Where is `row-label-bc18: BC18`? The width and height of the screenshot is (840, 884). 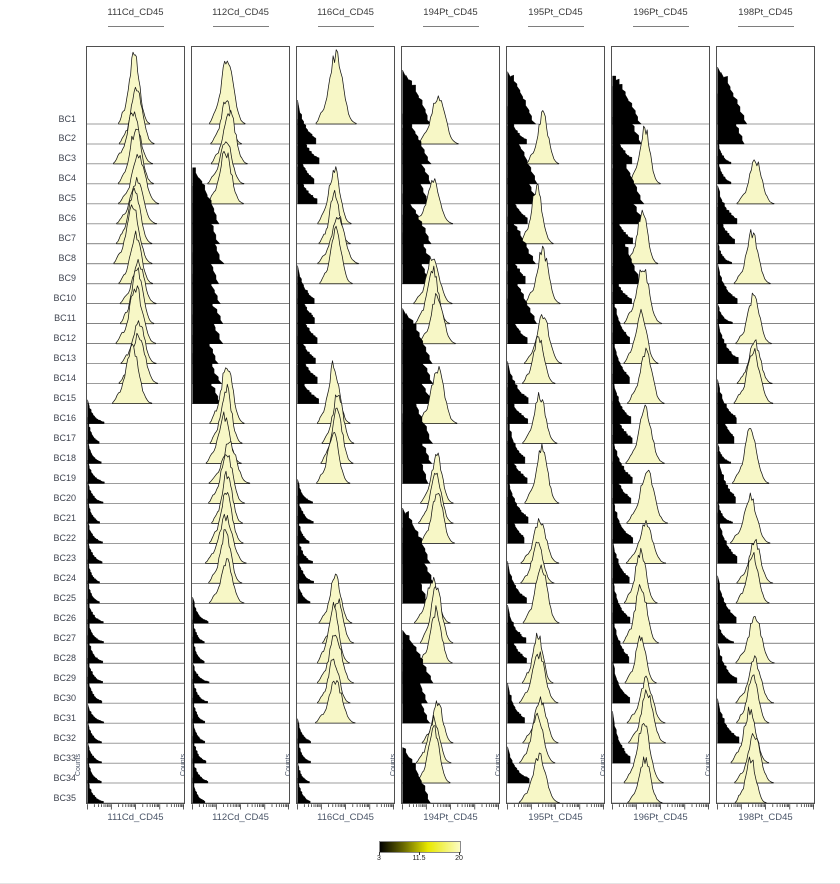
row-label-bc18: BC18 is located at coordinates (64, 458).